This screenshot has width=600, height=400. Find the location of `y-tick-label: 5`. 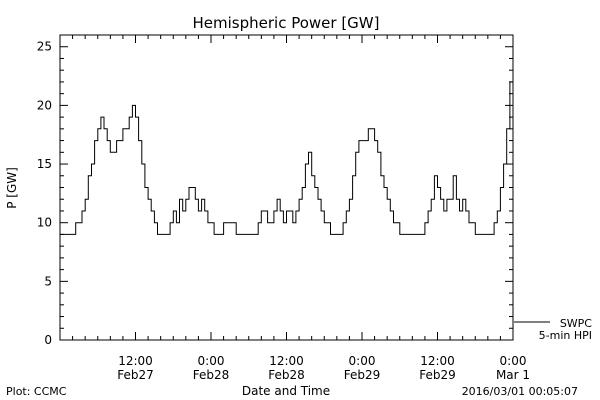

y-tick-label: 5 is located at coordinates (48, 281).